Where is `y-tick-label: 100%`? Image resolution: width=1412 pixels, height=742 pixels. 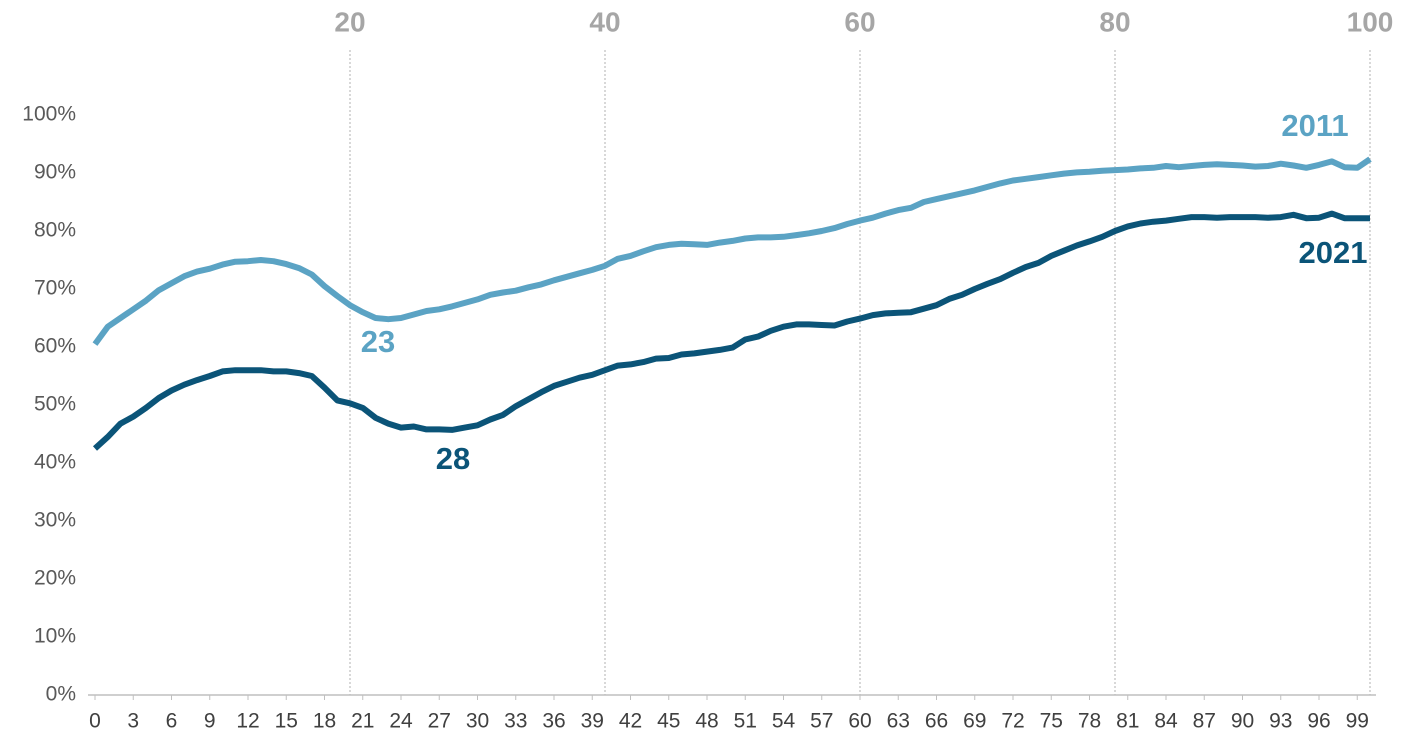
y-tick-label: 100% is located at coordinates (49, 114).